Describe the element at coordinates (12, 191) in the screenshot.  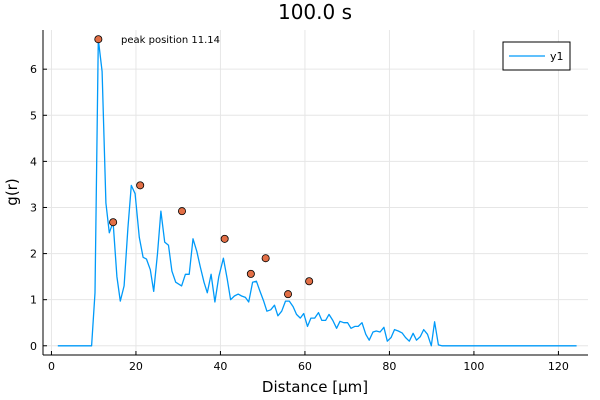
I see `y-axis-label: g(r)` at that location.